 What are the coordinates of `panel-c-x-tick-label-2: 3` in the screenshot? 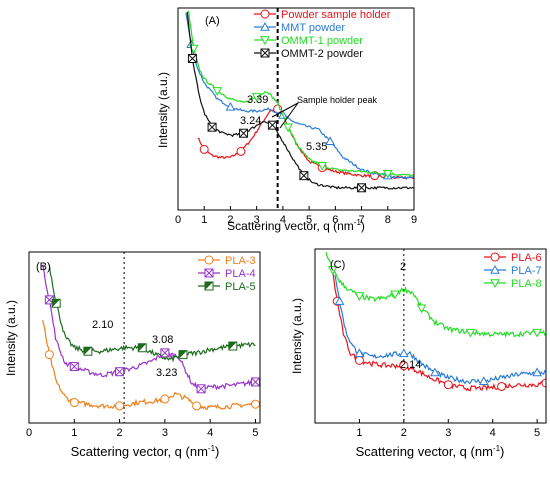 It's located at (448, 433).